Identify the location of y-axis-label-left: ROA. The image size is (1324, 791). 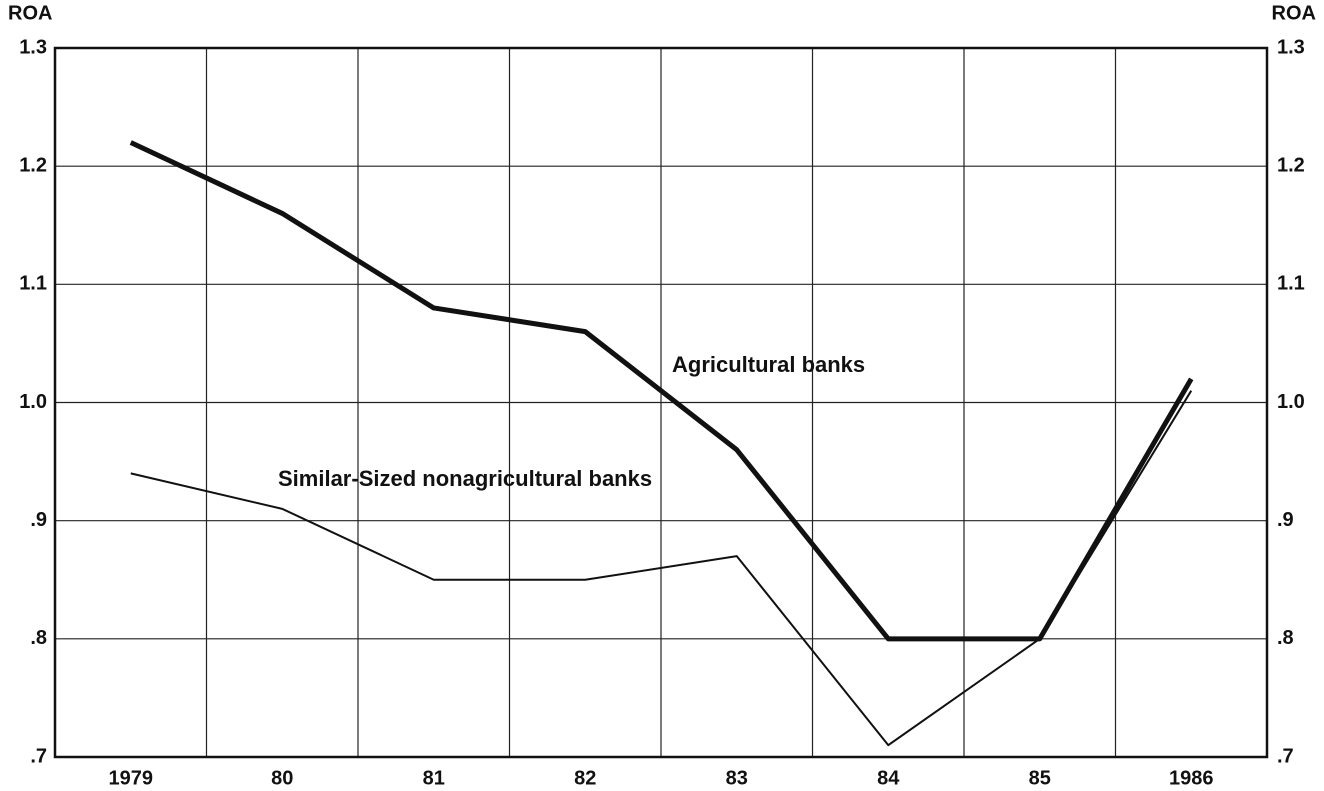
(30, 13).